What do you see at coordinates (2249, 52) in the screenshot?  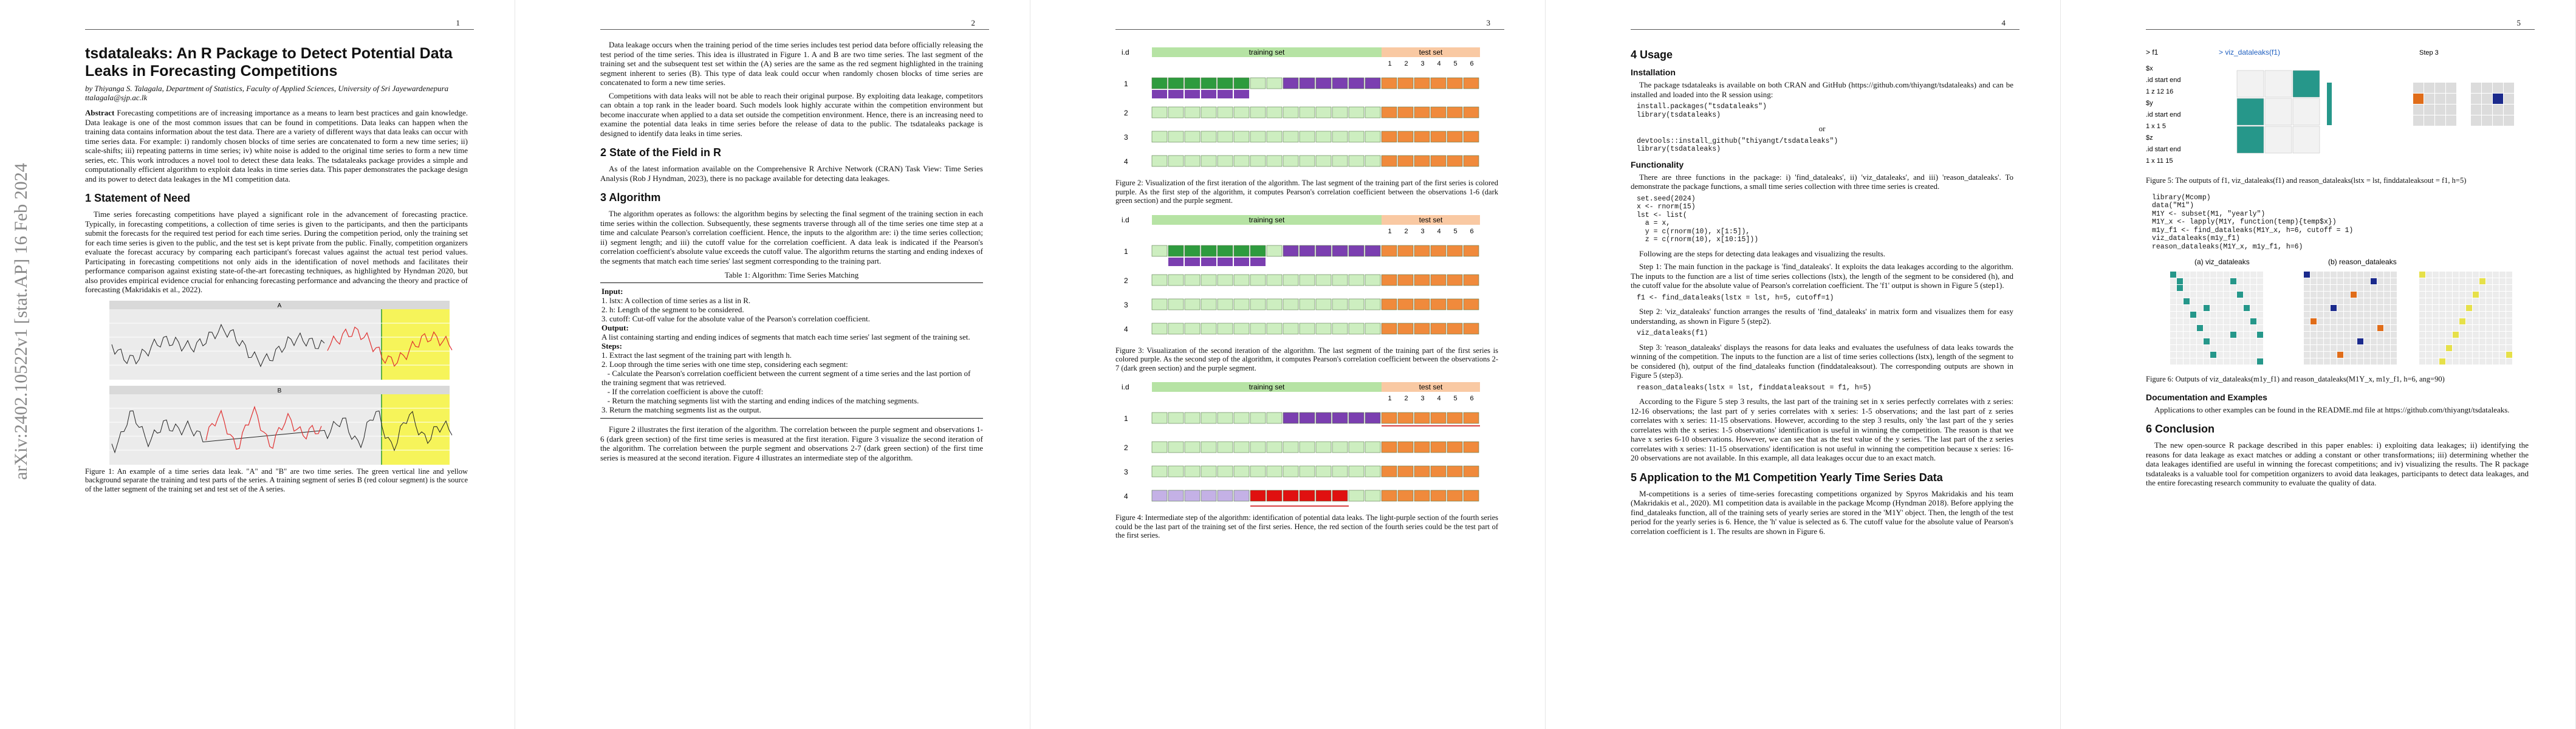 I see `code-line: > viz_dataleaks(f1)` at bounding box center [2249, 52].